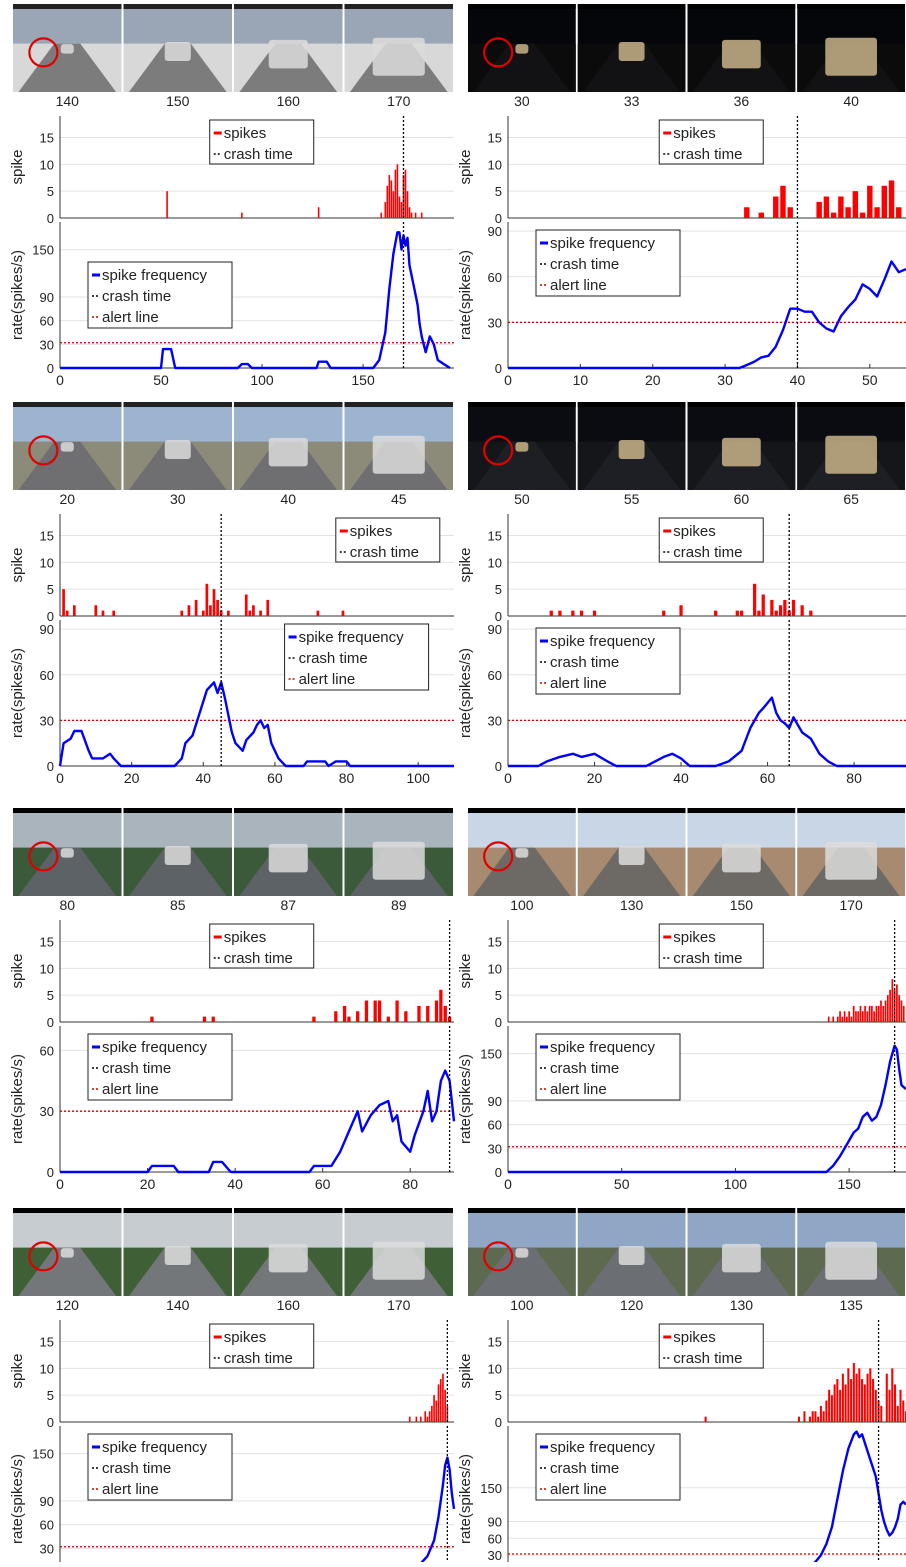 The height and width of the screenshot is (1567, 906). I want to click on legend-label-alert-line: alert line, so click(578, 1089).